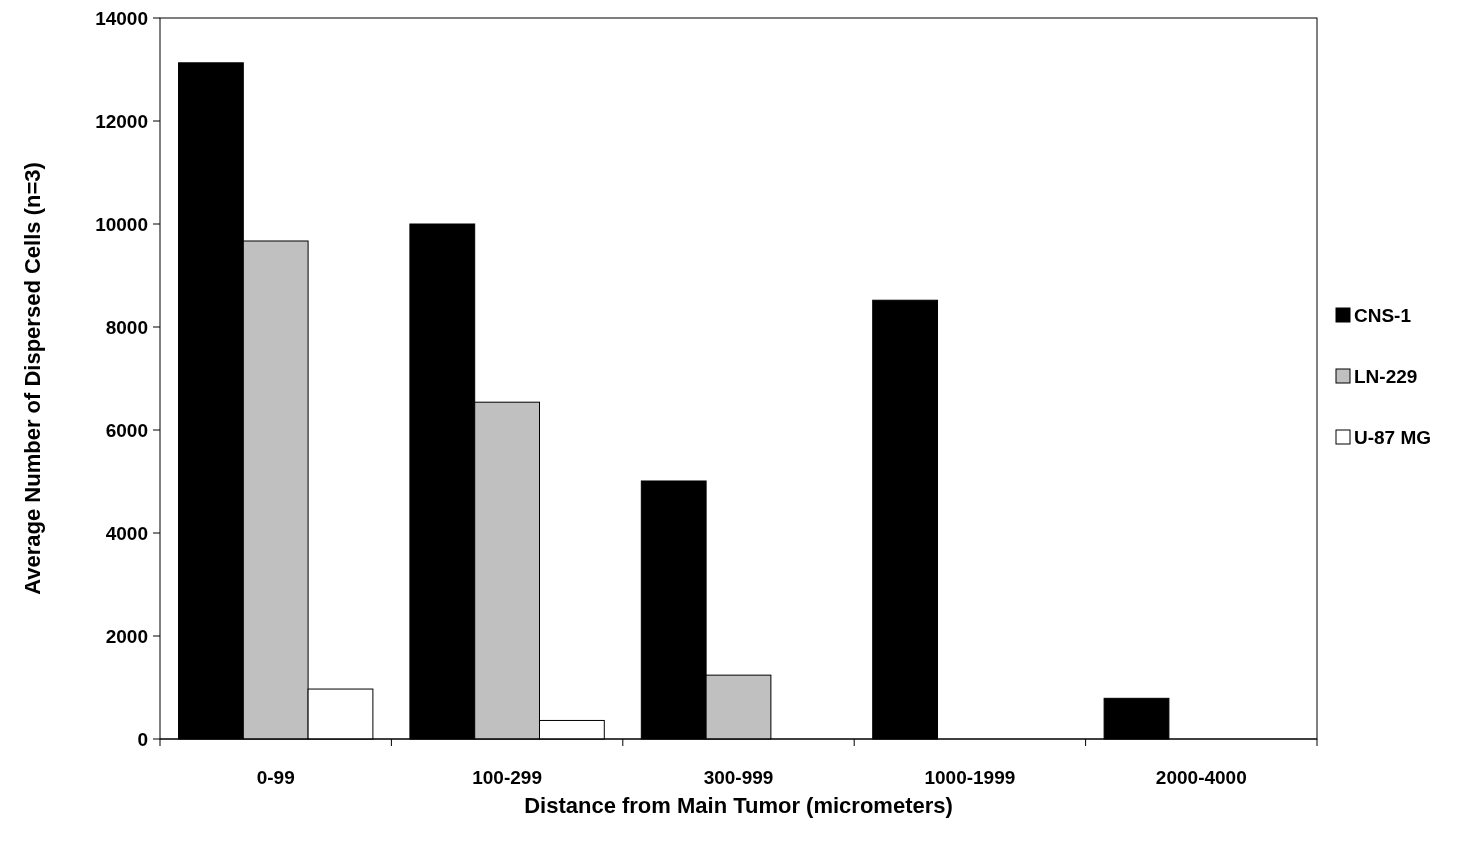  Describe the element at coordinates (1386, 376) in the screenshot. I see `legend-label: LN-229` at that location.